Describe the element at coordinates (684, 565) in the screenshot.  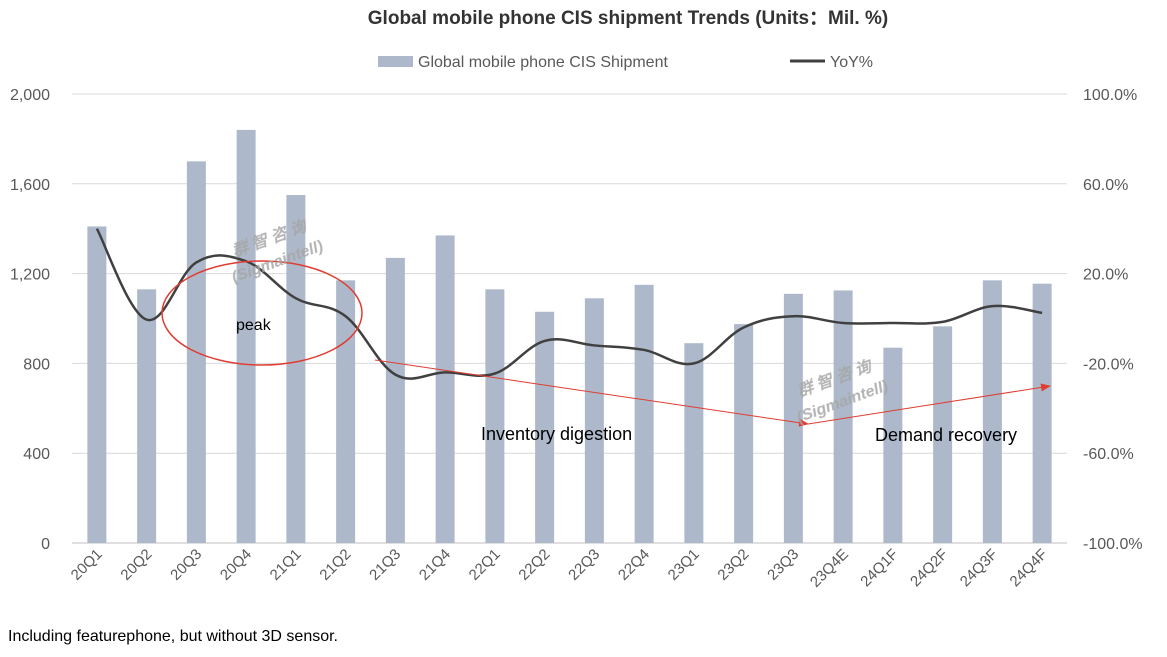
I see `x-tick-label: 23Q1` at that location.